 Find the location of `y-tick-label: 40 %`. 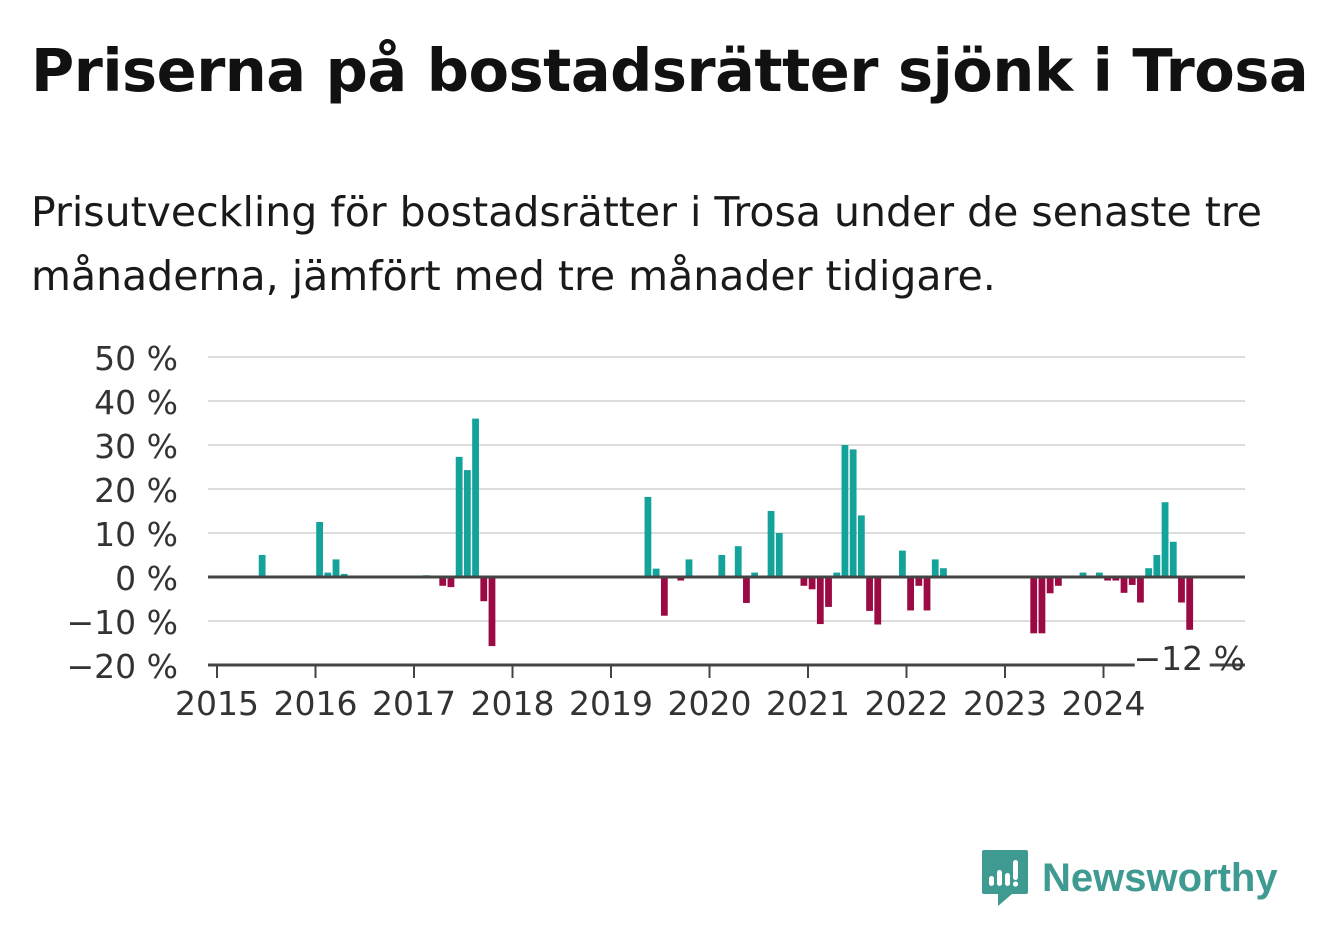

y-tick-label: 40 % is located at coordinates (136, 402).